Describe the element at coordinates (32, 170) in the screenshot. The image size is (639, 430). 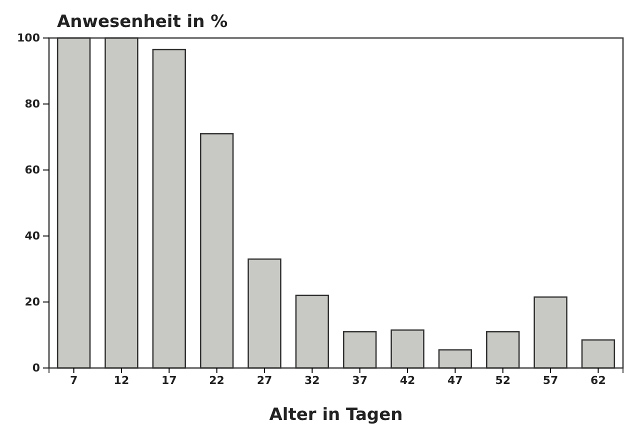
I see `y-tick-label: 60` at that location.